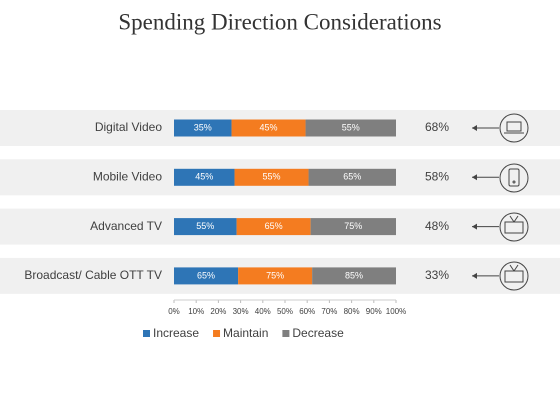 The image size is (560, 420). I want to click on side-label: 33%, so click(437, 275).